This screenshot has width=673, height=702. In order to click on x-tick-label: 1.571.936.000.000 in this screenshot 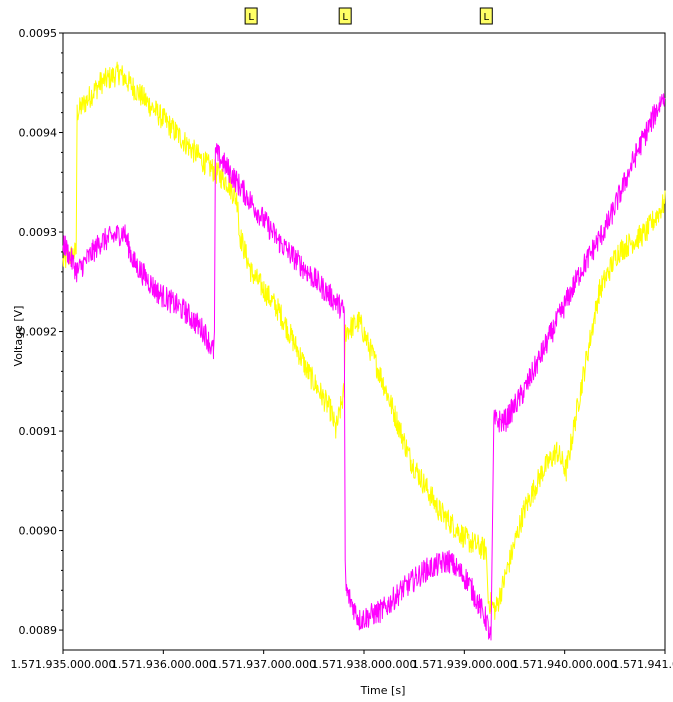, I will do `click(163, 664)`.